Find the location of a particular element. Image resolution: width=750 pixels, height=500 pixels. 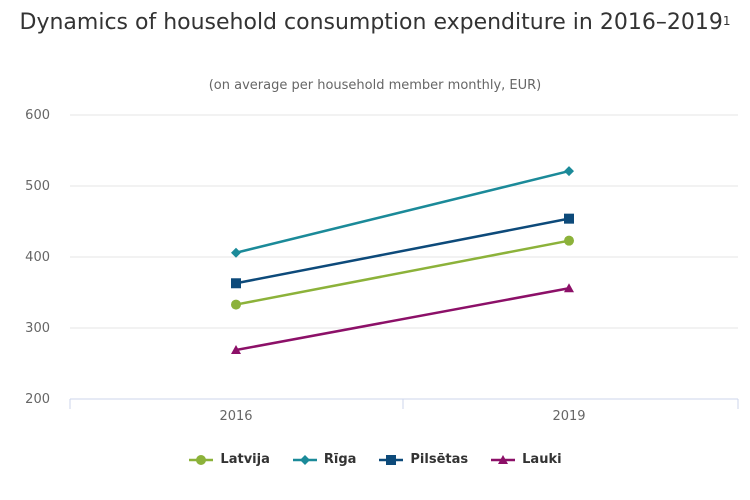

legend-item: Rīga is located at coordinates (324, 459).